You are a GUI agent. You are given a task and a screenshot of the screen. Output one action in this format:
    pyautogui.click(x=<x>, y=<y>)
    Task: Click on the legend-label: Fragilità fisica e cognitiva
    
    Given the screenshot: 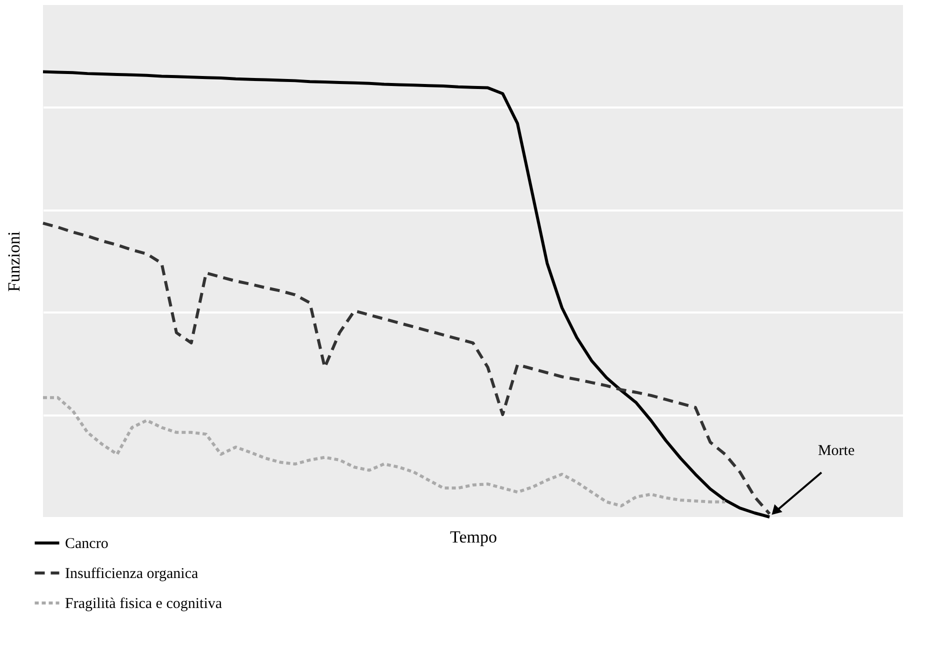 What is the action you would take?
    pyautogui.click(x=143, y=604)
    